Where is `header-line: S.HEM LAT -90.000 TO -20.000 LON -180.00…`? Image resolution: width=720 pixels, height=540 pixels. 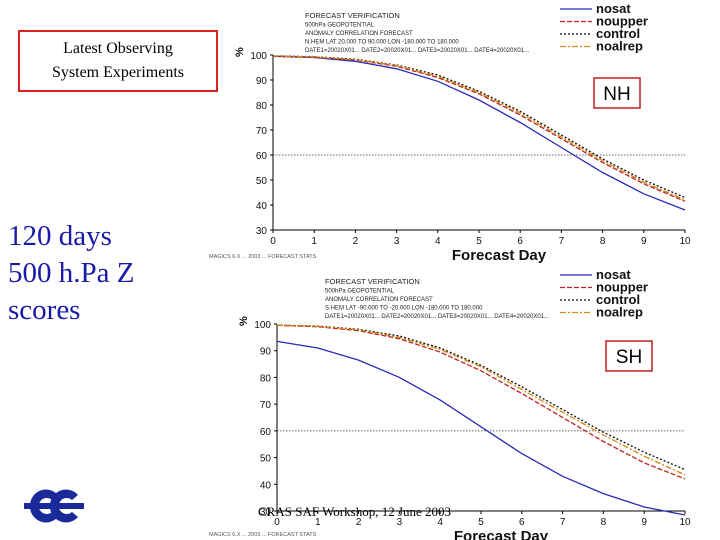 header-line: S.HEM LAT -90.000 TO -20.000 LON -180.00… is located at coordinates (404, 309).